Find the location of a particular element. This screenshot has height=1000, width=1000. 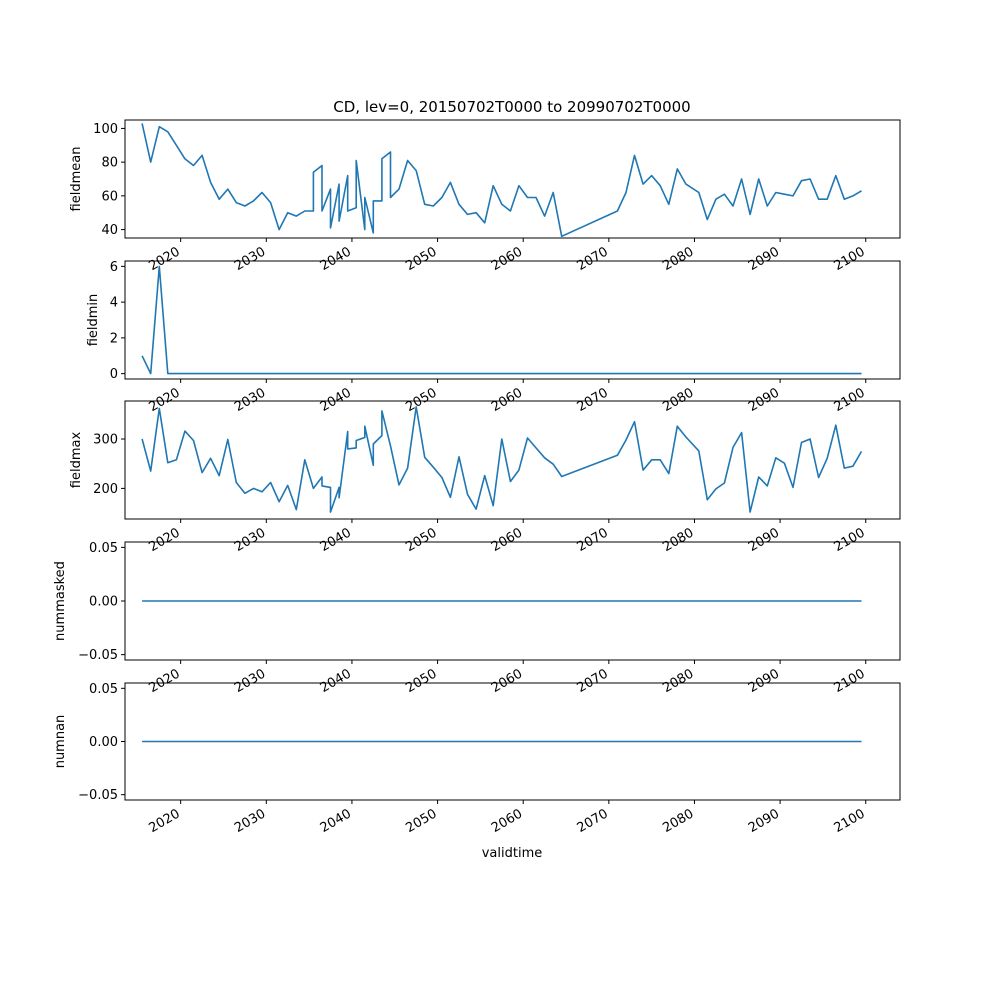

series-line-fieldmax is located at coordinates (502, 459).